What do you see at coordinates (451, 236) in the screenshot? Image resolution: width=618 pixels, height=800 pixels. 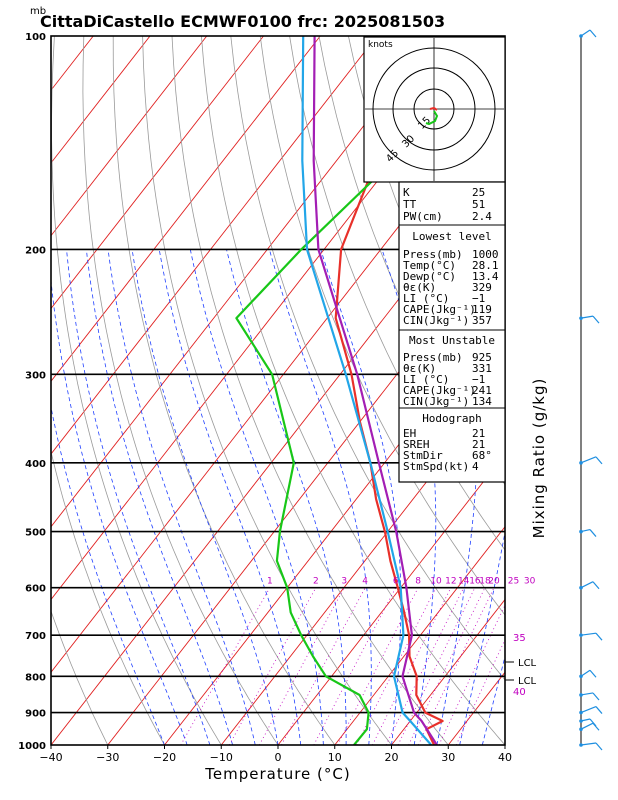 I see `lowest-level-heading: Lowest level` at bounding box center [451, 236].